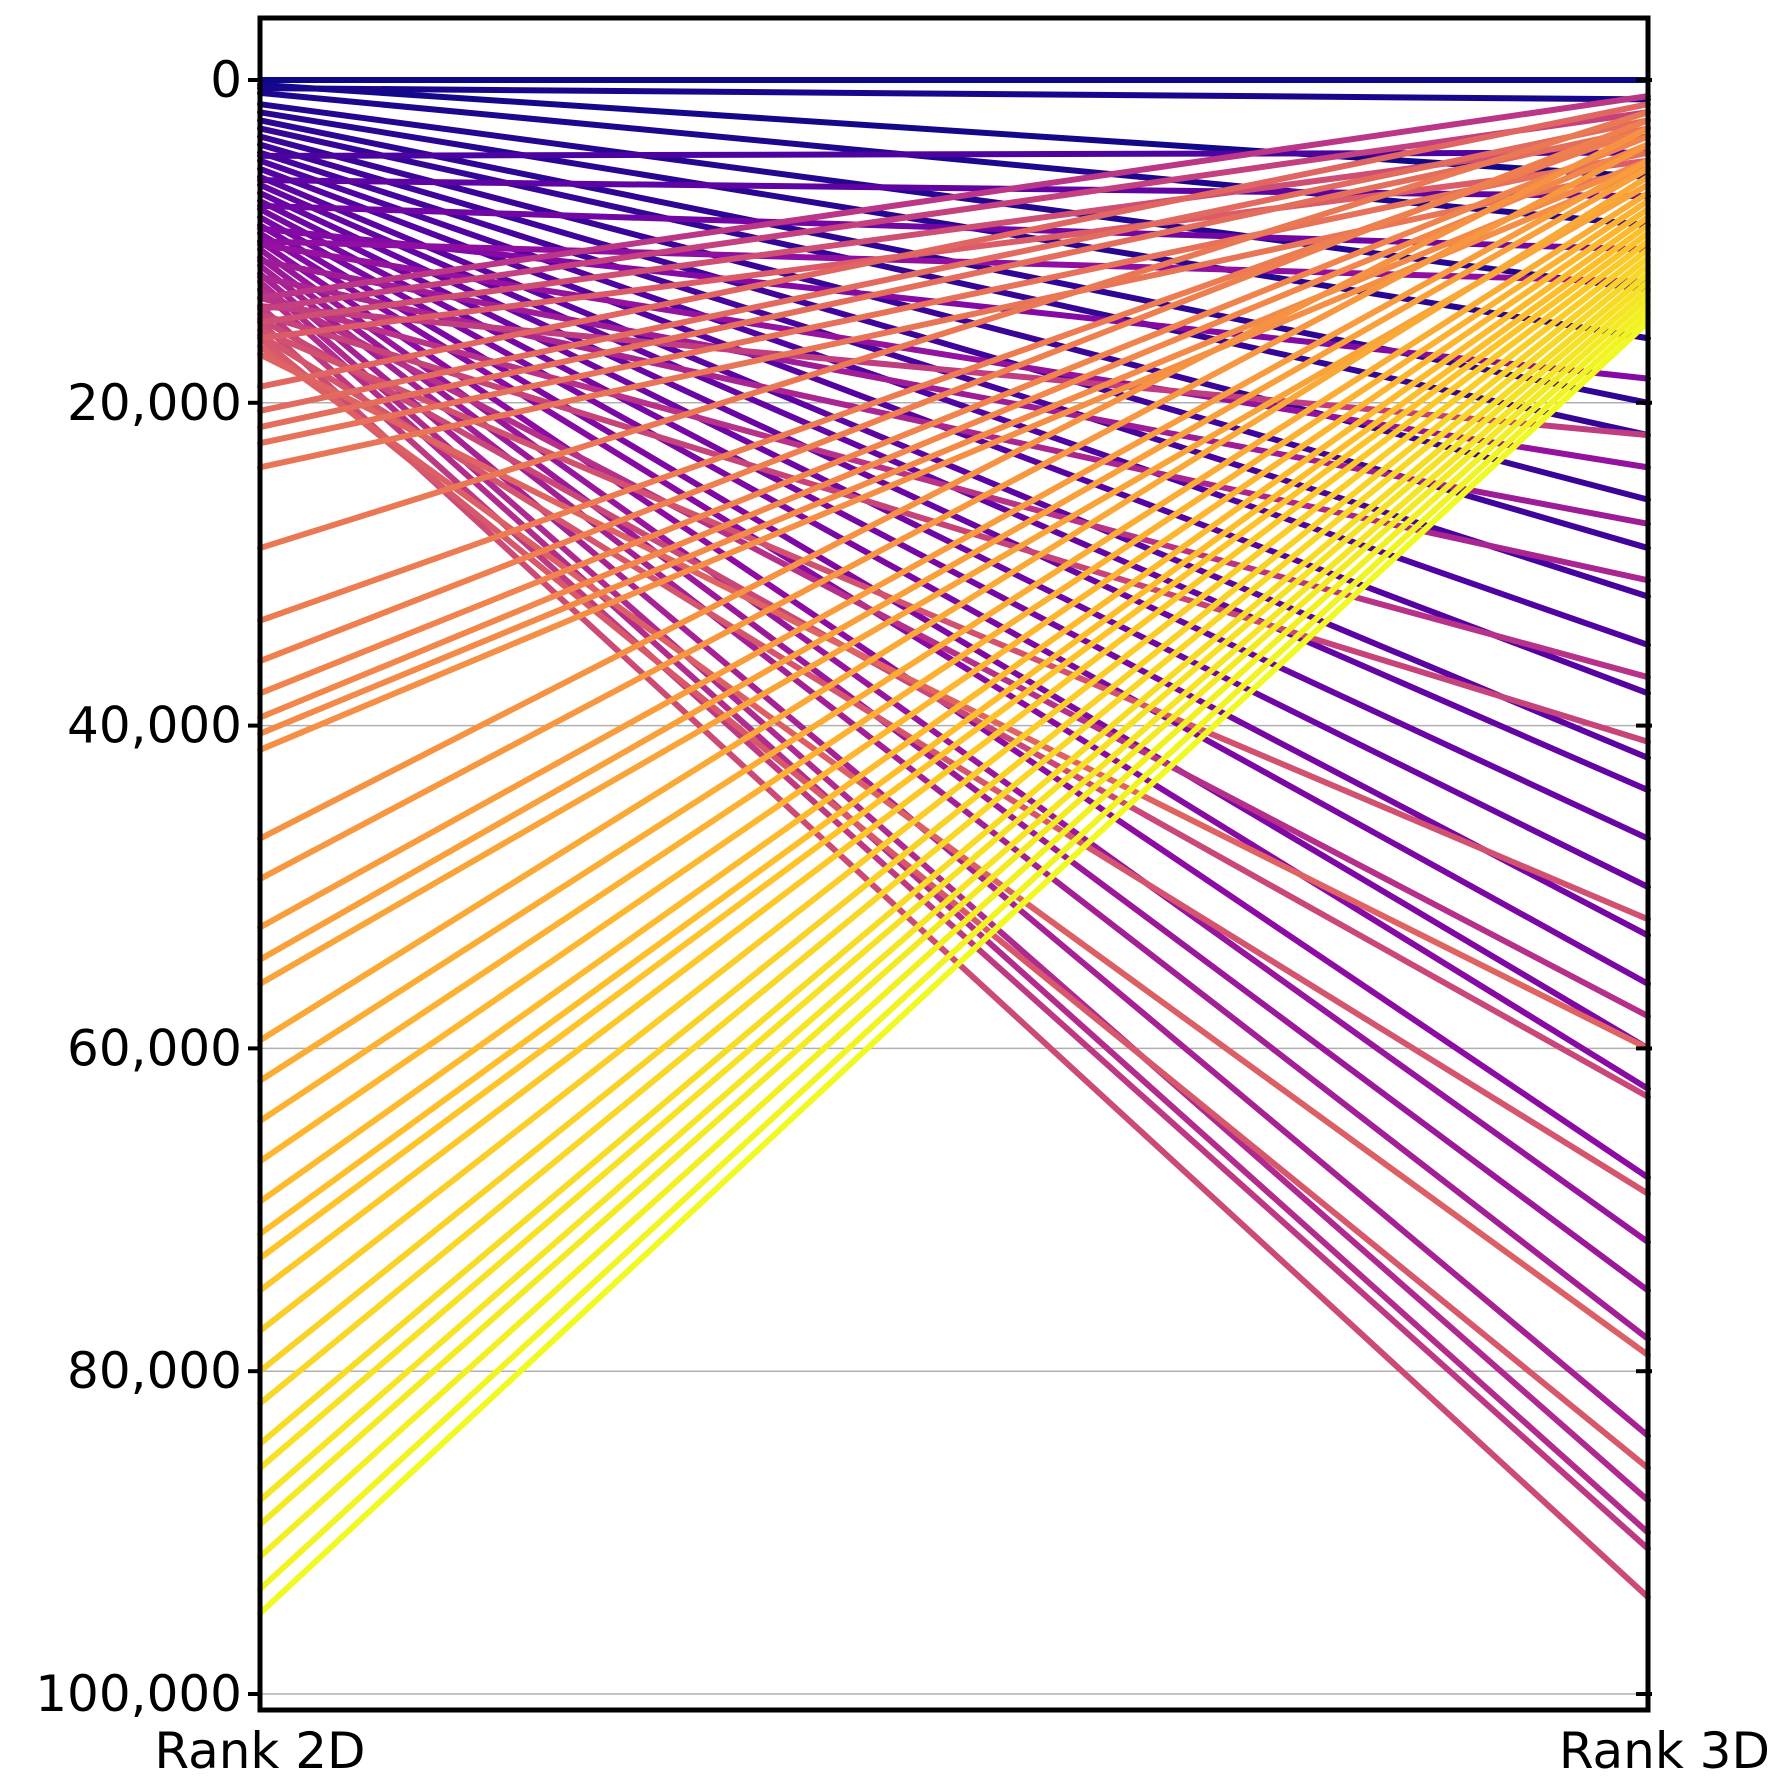 This screenshot has width=1778, height=1785. What do you see at coordinates (154, 1048) in the screenshot?
I see `y-tick-label: 60,000` at bounding box center [154, 1048].